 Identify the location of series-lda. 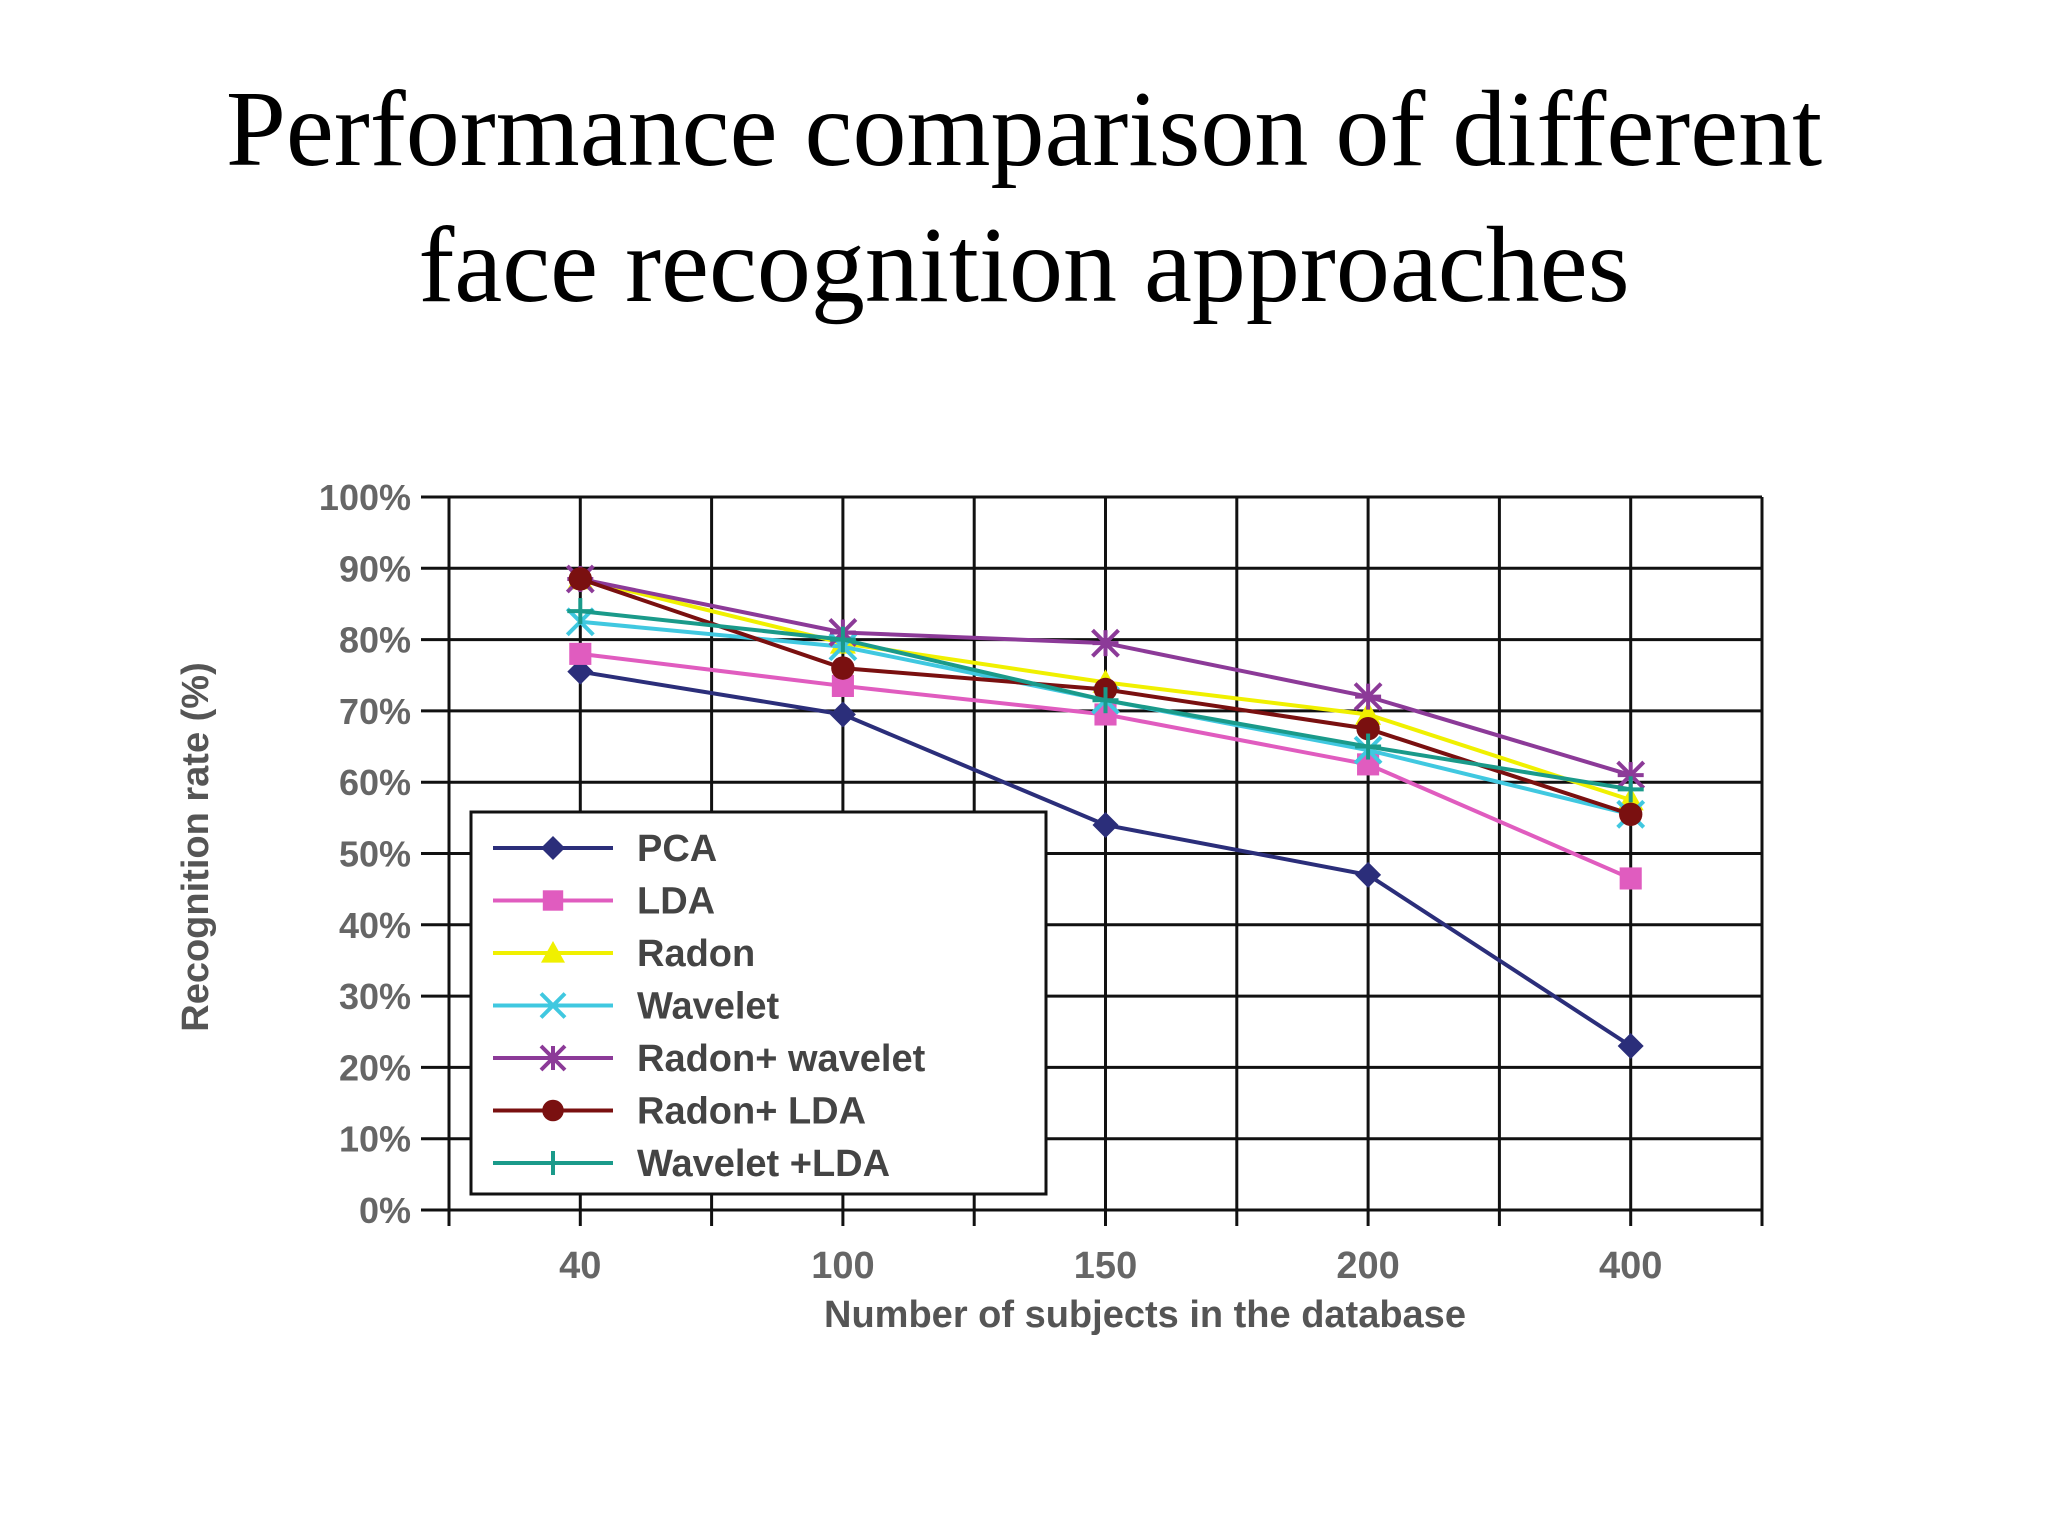
(1105, 766).